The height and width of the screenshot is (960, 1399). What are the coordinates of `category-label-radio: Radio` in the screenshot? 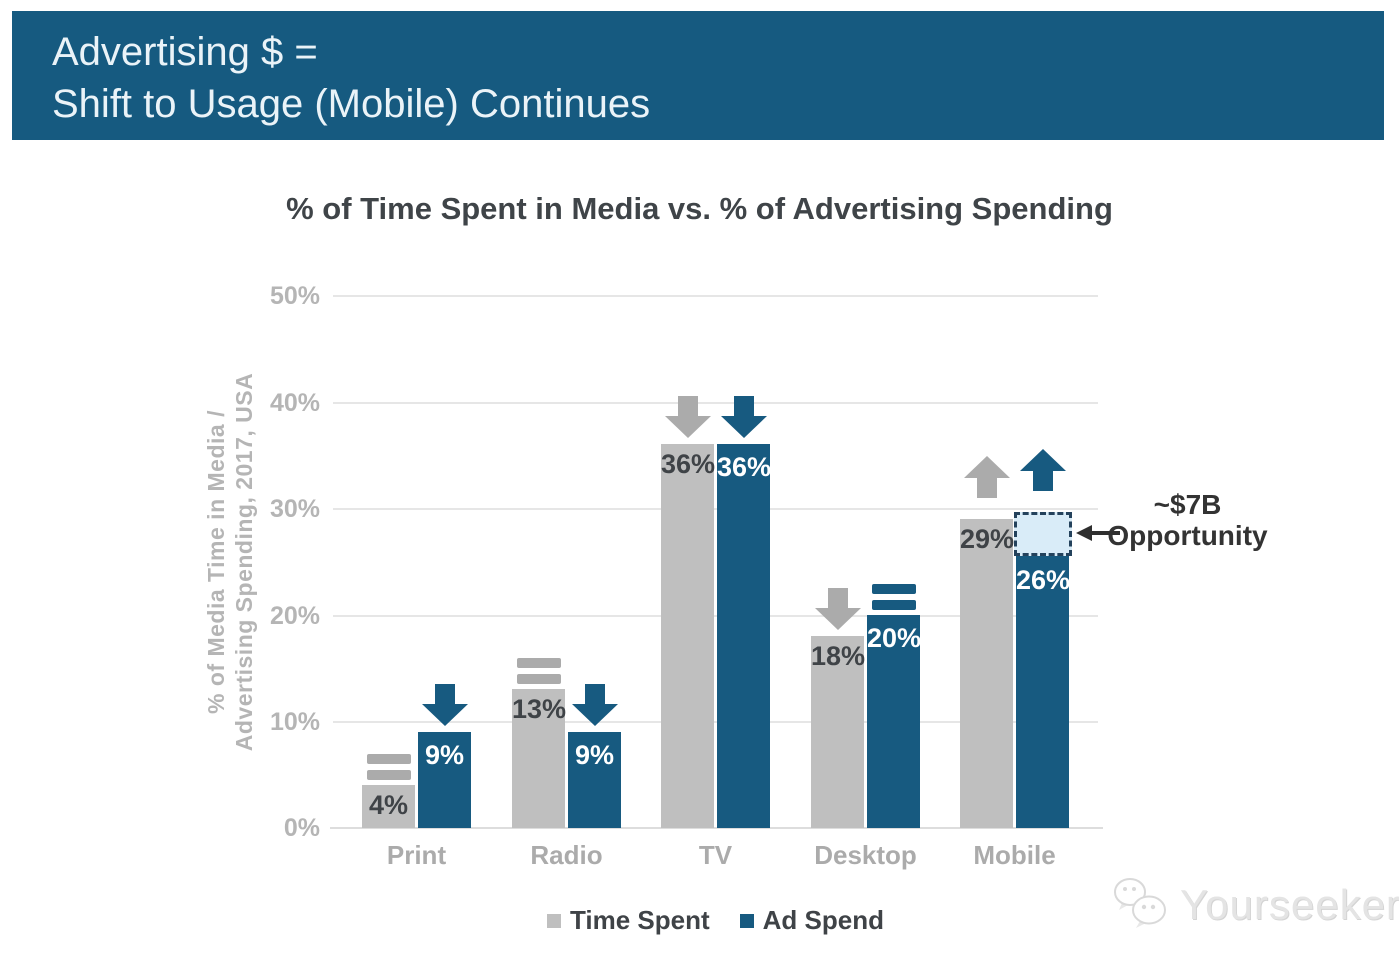 It's located at (566, 855).